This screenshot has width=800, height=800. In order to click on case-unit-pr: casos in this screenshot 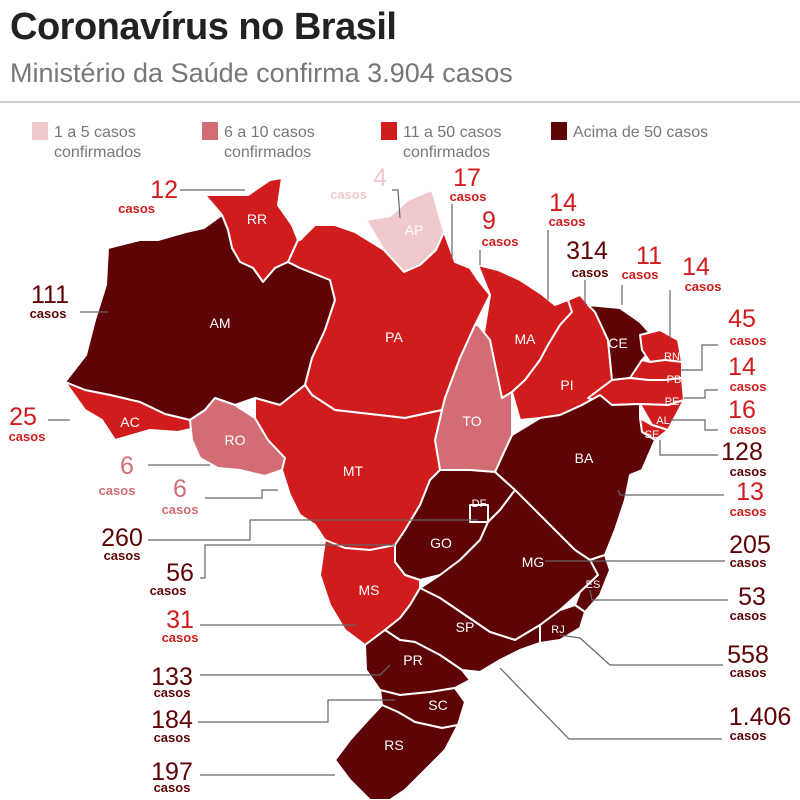, I will do `click(172, 692)`.